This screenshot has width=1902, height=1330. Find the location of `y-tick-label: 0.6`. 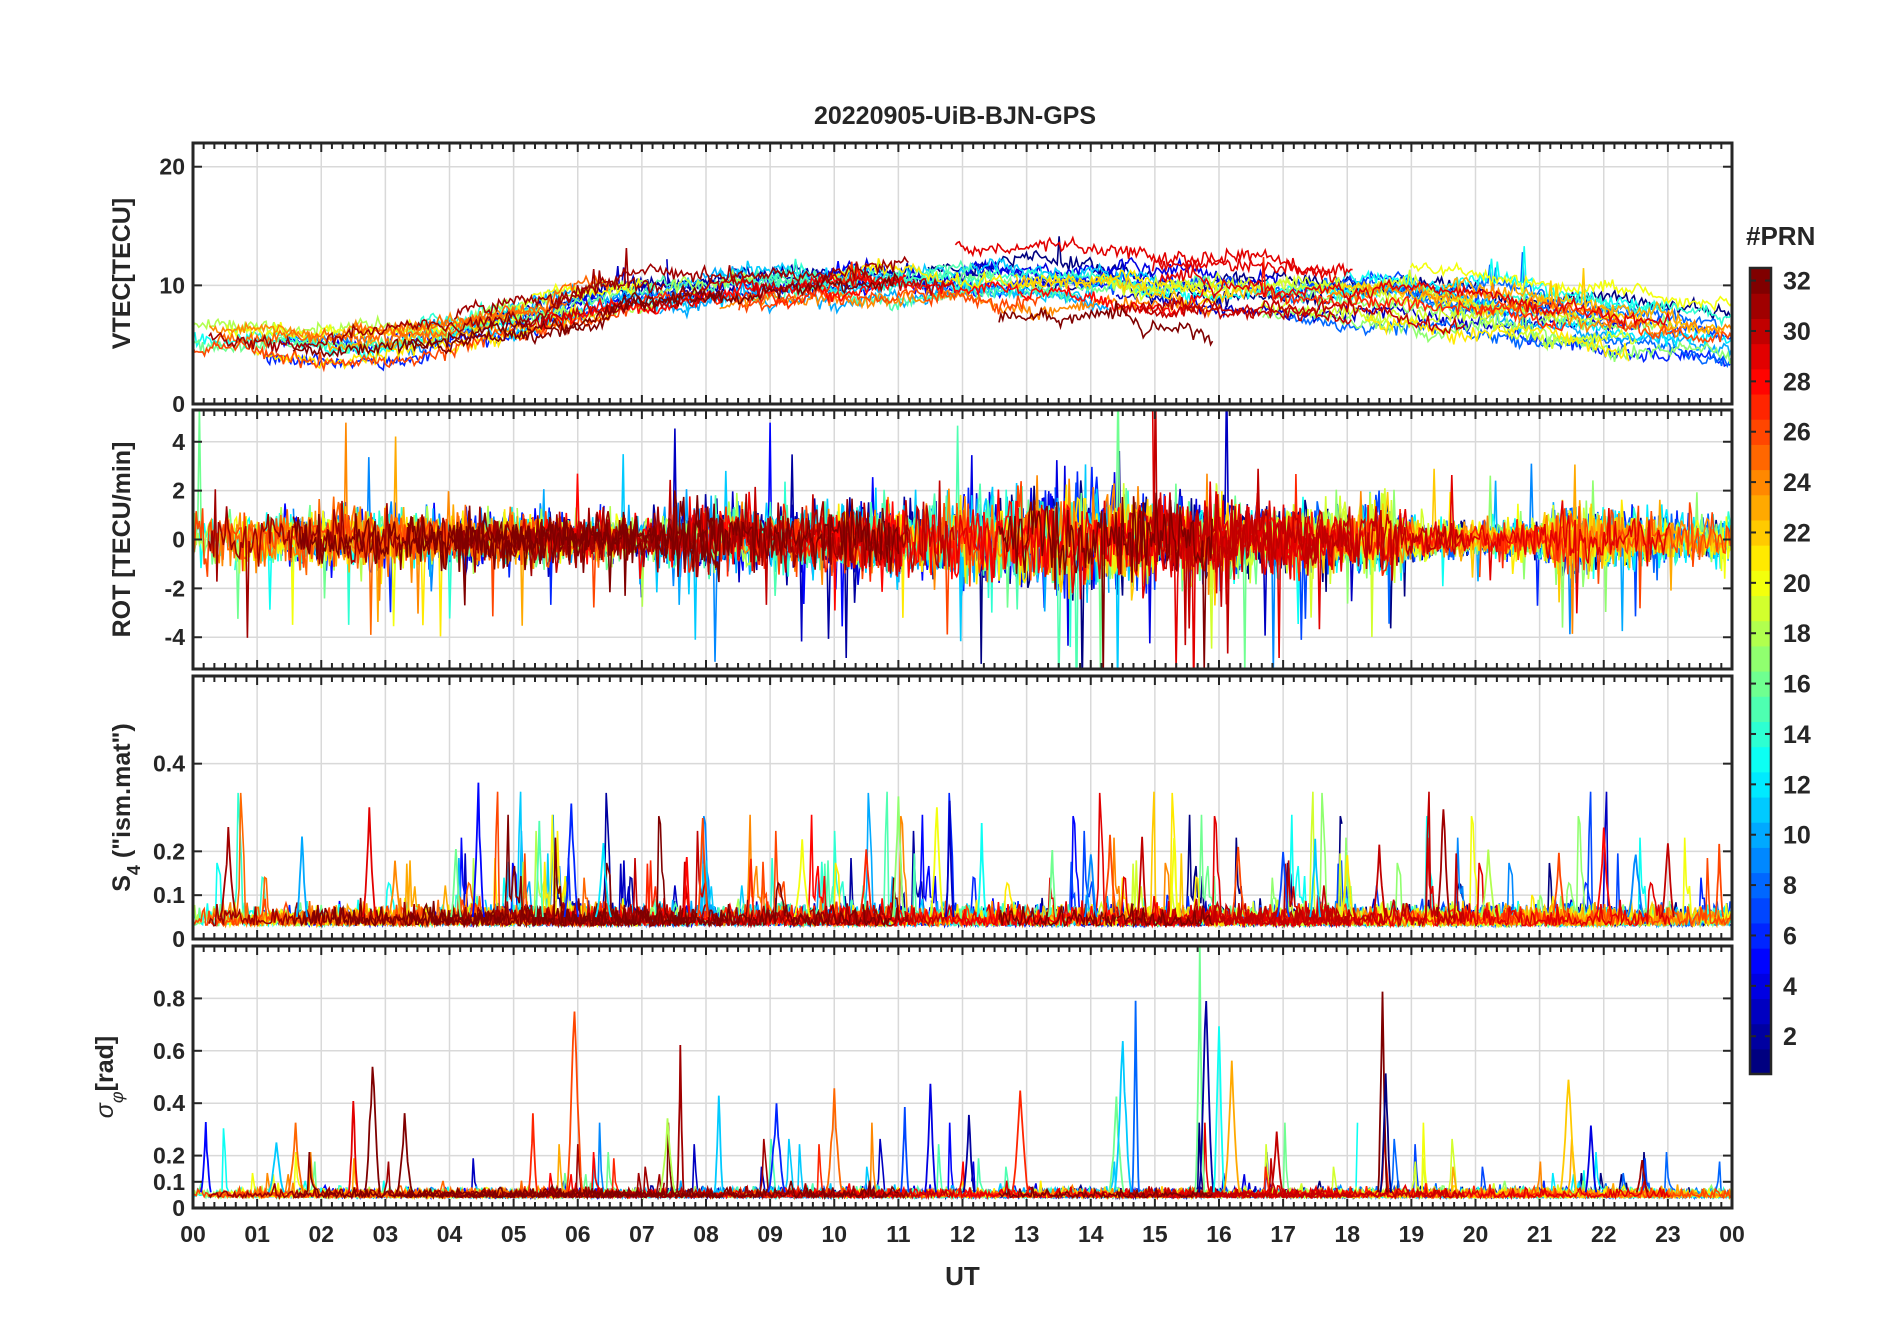

y-tick-label: 0.6 is located at coordinates (169, 1051).